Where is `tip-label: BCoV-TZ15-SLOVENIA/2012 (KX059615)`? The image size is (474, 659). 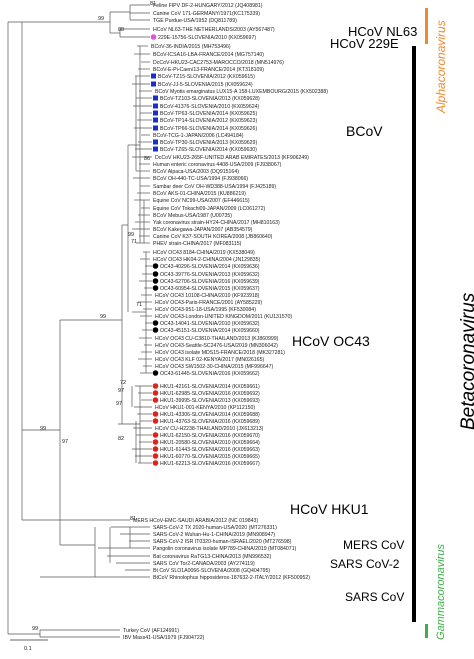
tip-label: BCoV-TZ15-SLOVENIA/2012 (KX059615) is located at coordinates (206, 77).